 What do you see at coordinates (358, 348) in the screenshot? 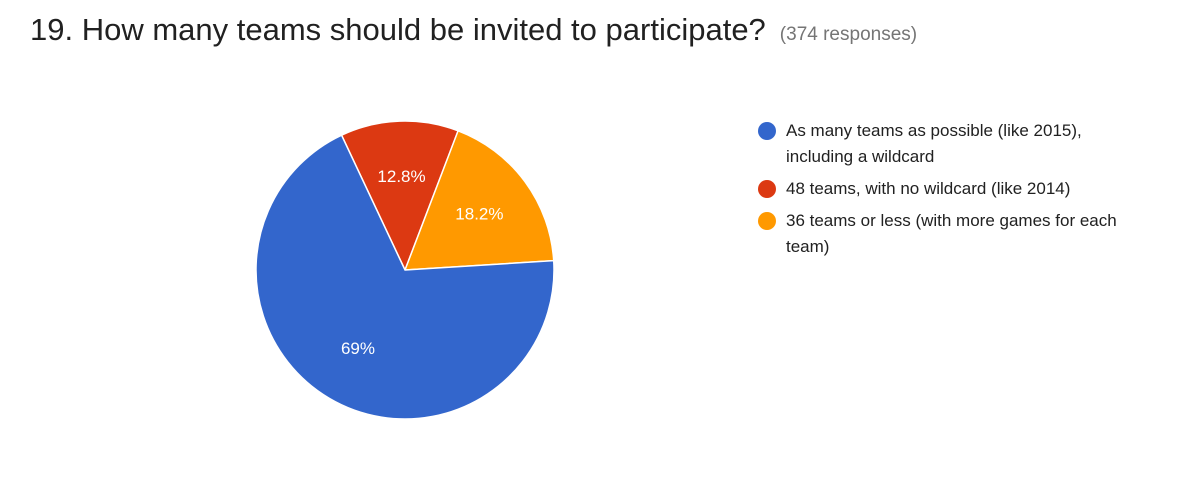
I see `slice-label: 69%` at bounding box center [358, 348].